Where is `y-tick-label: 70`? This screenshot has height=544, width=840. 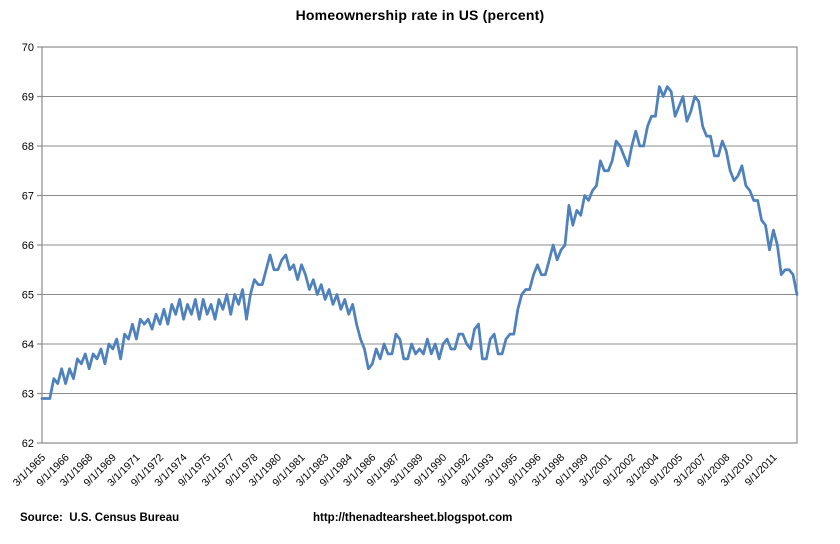
y-tick-label: 70 is located at coordinates (28, 48).